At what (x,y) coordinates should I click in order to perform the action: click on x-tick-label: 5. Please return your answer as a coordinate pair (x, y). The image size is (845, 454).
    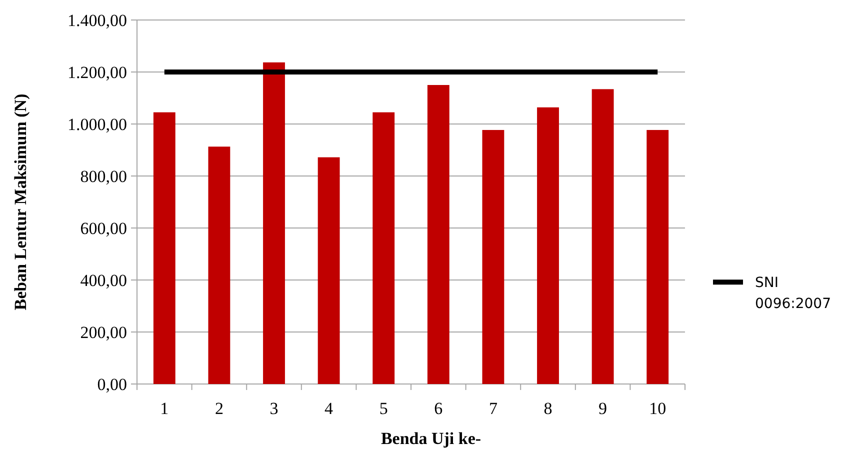
    Looking at the image, I should click on (383, 408).